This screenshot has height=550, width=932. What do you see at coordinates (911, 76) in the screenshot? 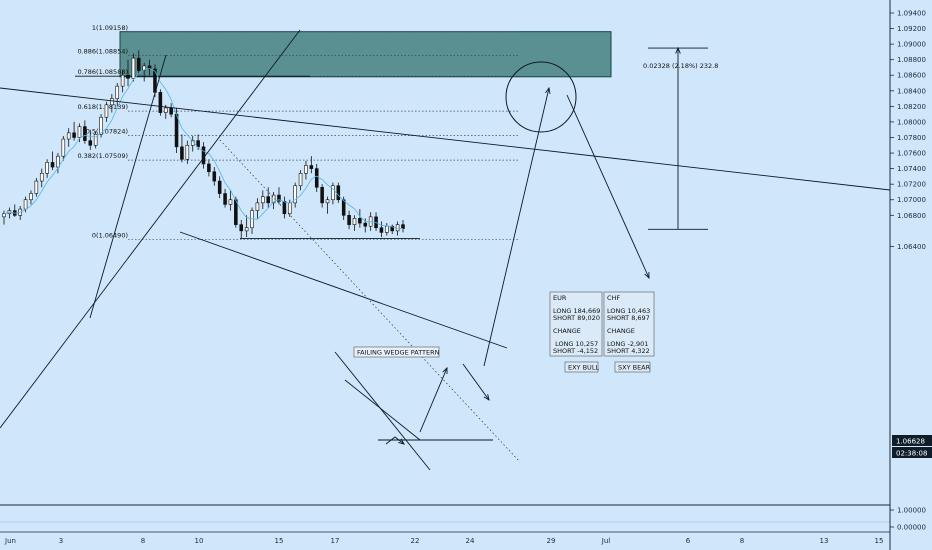
I see `price-tick-label: 1.08600` at bounding box center [911, 76].